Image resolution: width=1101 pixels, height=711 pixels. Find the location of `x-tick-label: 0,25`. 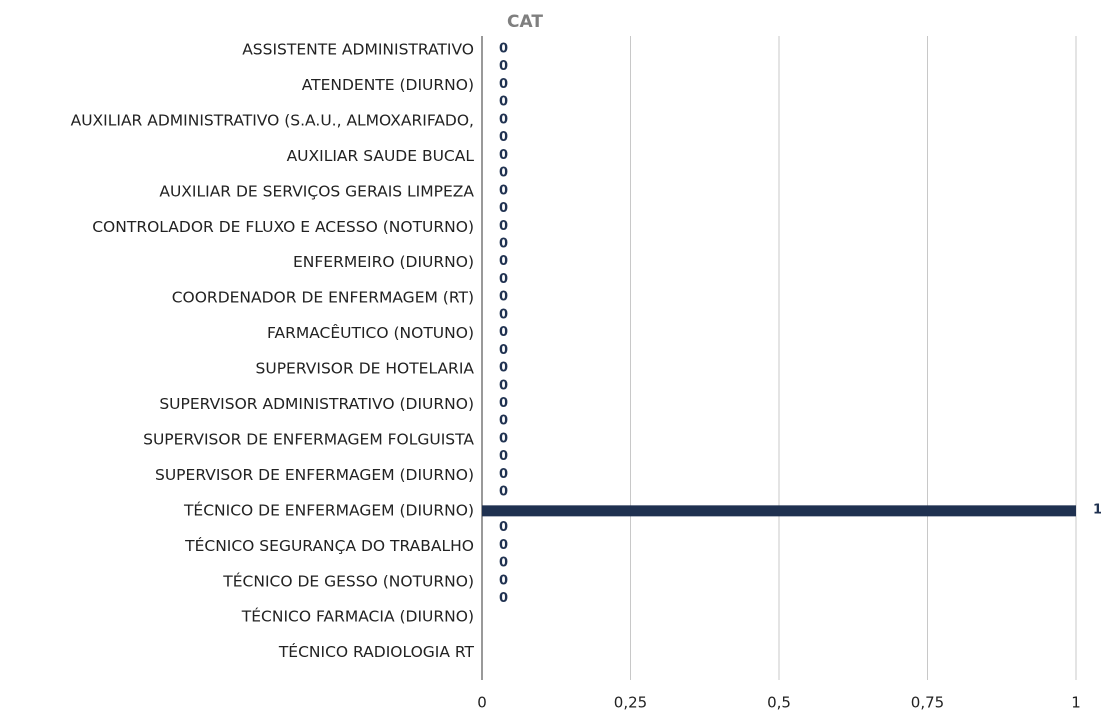

x-tick-label: 0,25 is located at coordinates (630, 702).